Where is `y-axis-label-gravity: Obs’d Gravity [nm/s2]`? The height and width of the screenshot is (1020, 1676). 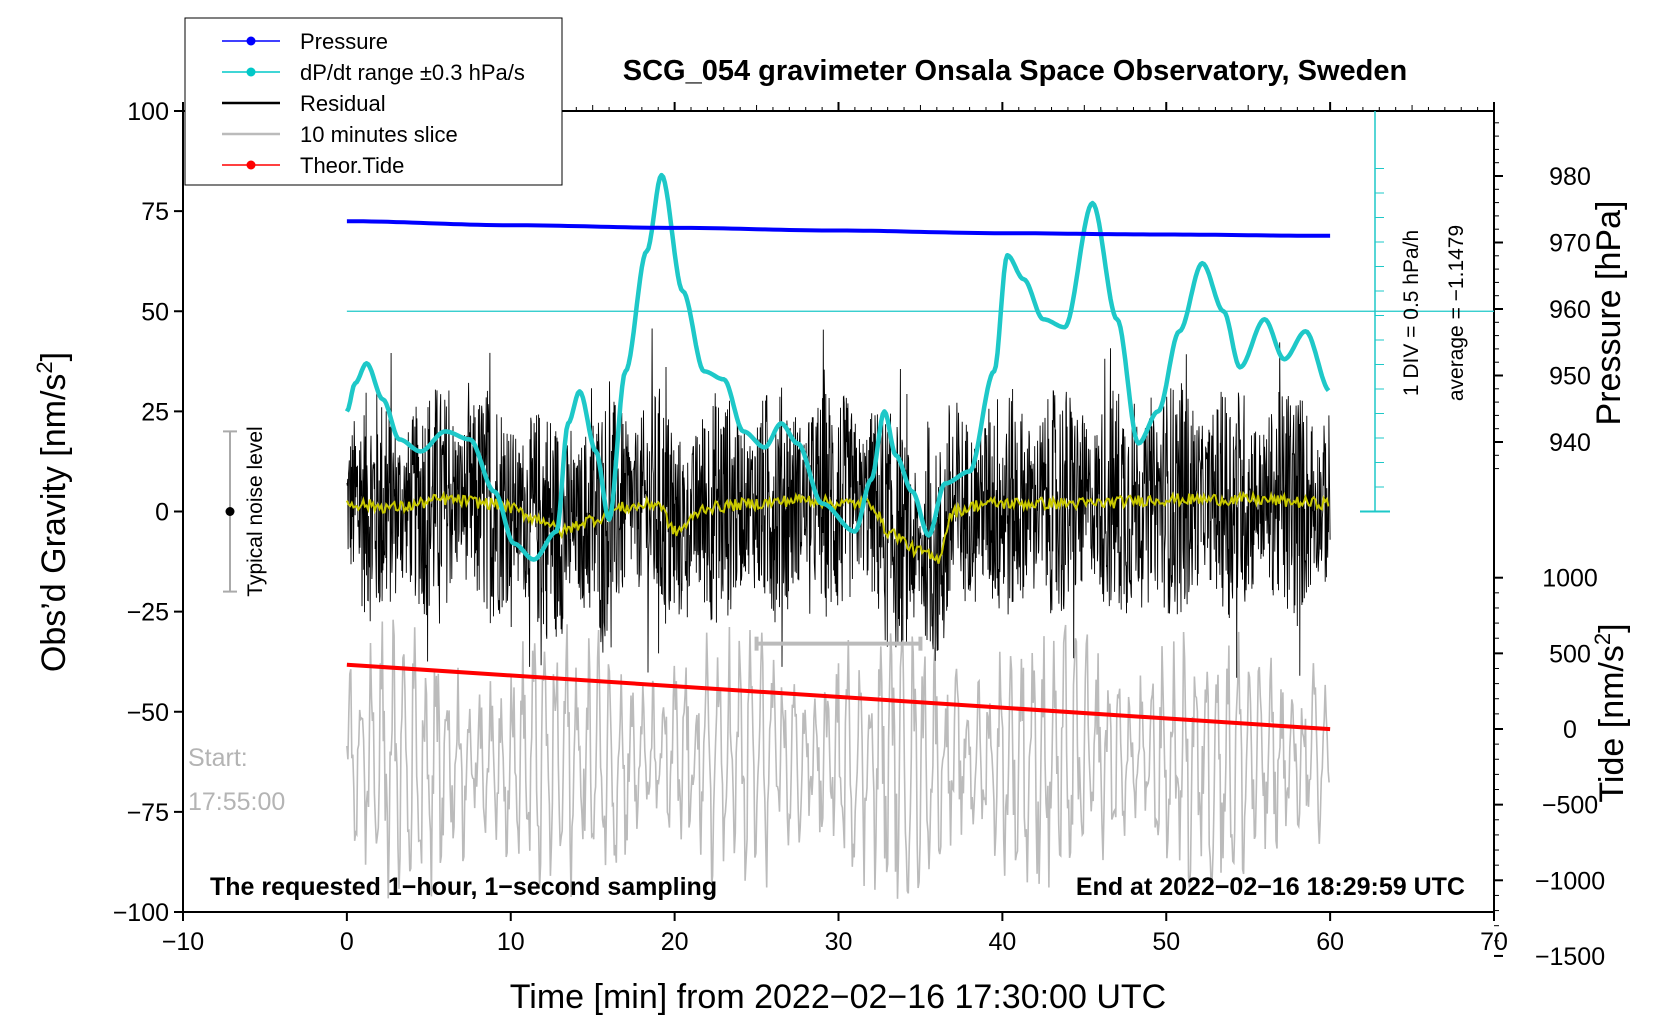 y-axis-label-gravity: Obs’d Gravity [nm/s2] is located at coordinates (52, 512).